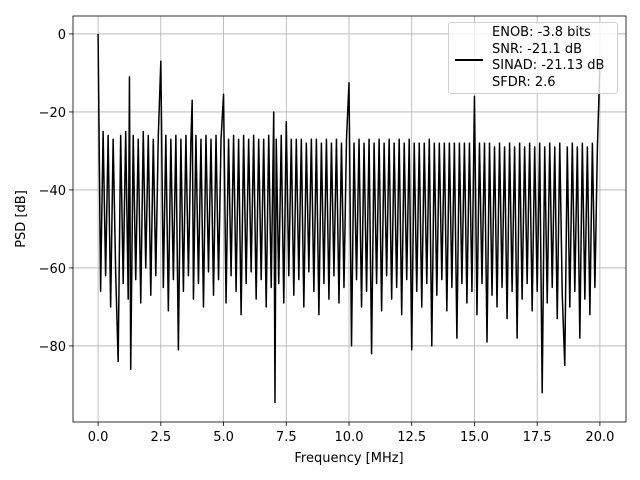  Describe the element at coordinates (348, 458) in the screenshot. I see `x-axis-label: Frequency [MHz]` at that location.